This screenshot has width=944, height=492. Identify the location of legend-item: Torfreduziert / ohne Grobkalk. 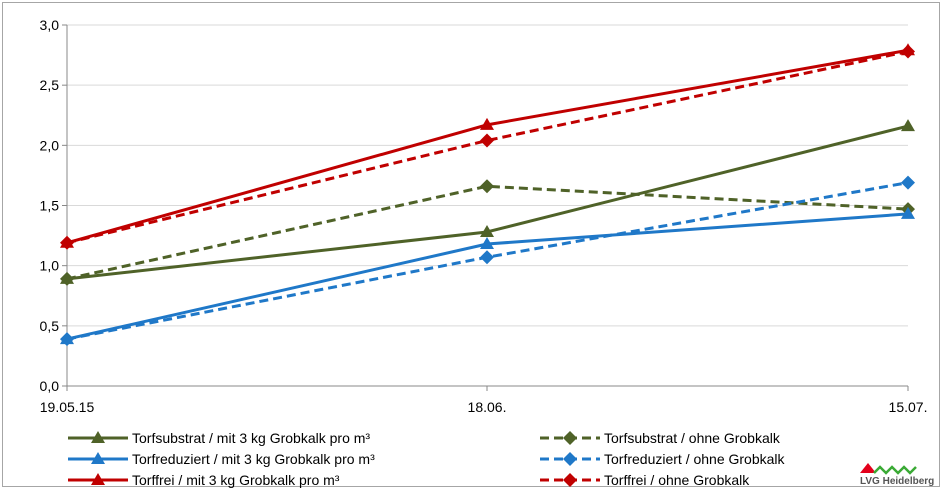
(663, 459).